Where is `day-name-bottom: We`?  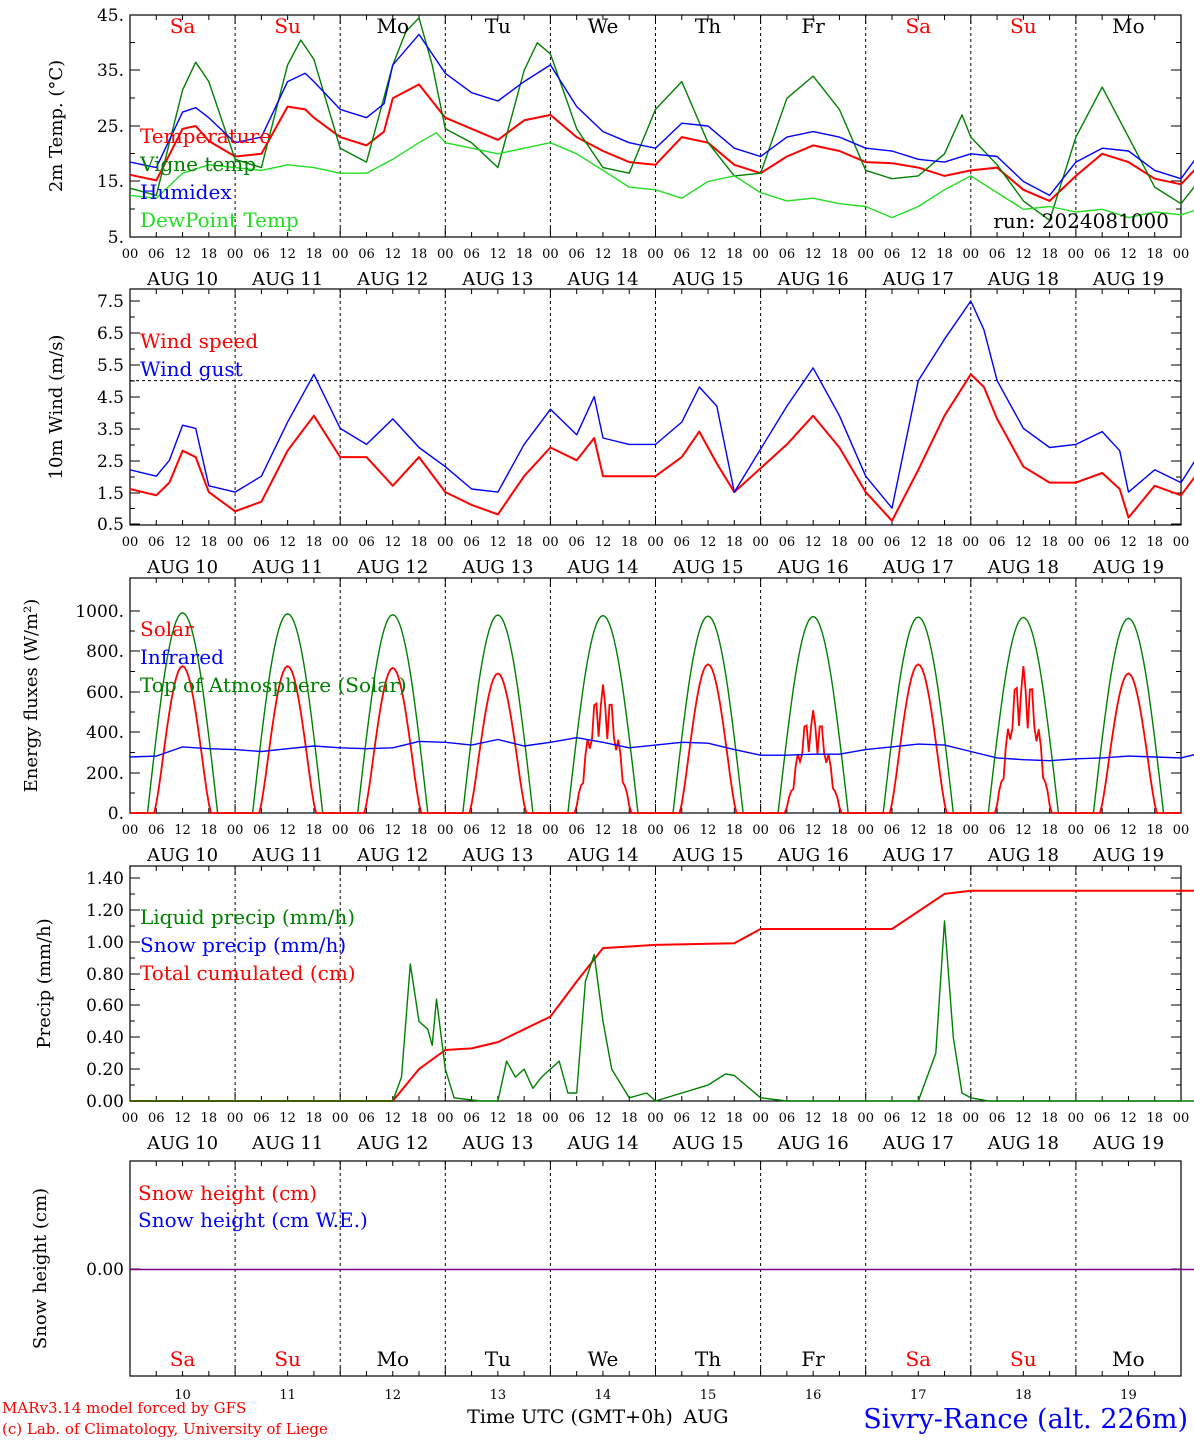 day-name-bottom: We is located at coordinates (603, 1359).